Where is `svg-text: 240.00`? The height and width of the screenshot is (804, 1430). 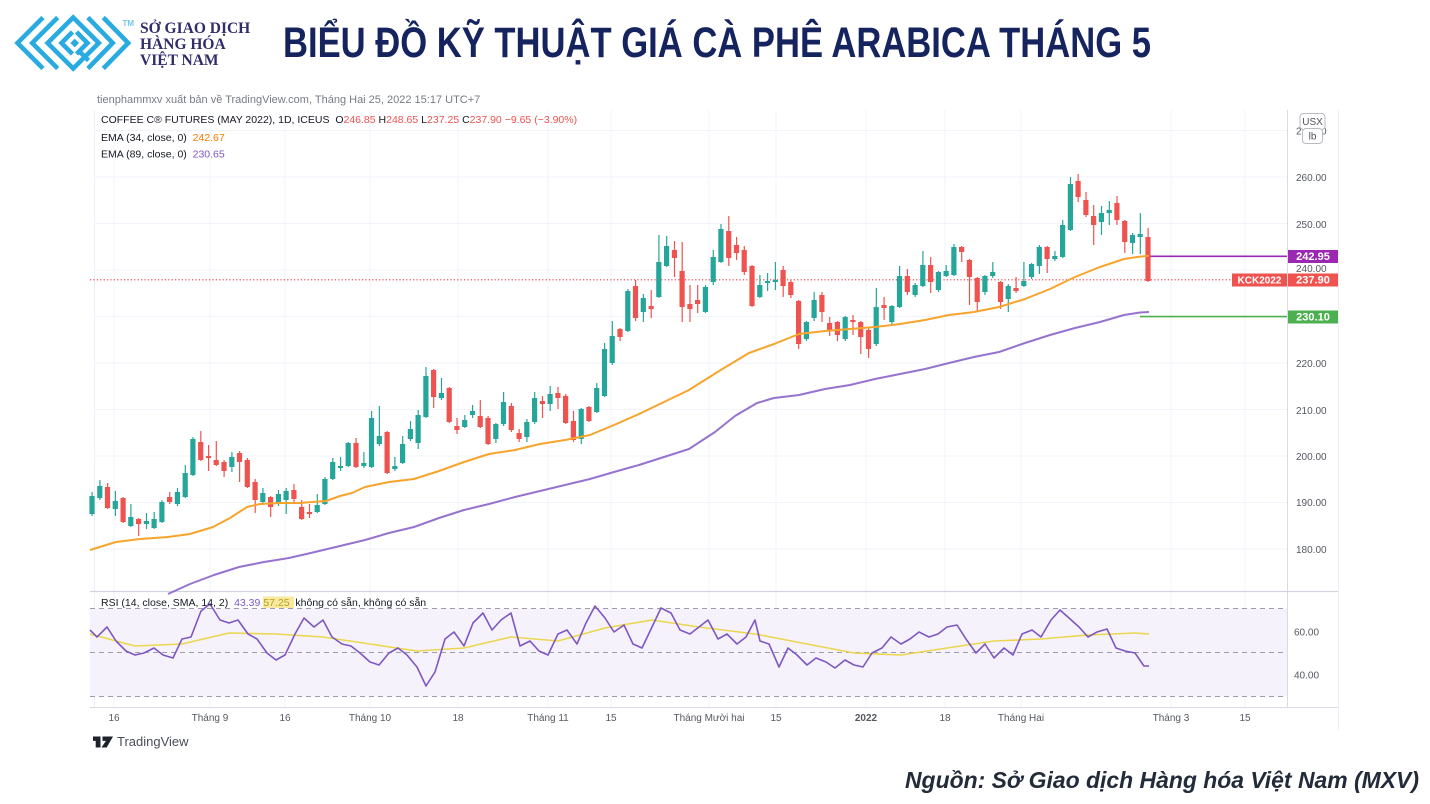 svg-text: 240.00 is located at coordinates (1311, 269).